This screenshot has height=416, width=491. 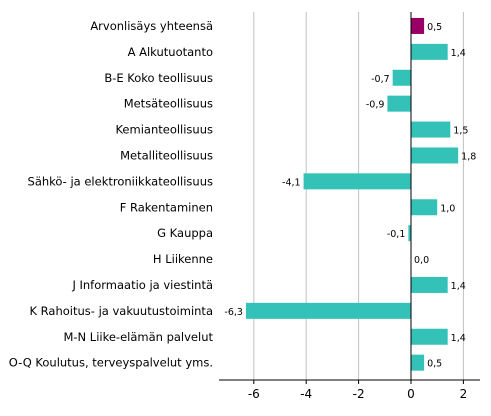 I want to click on x-tick-label: -4, so click(x=306, y=394).